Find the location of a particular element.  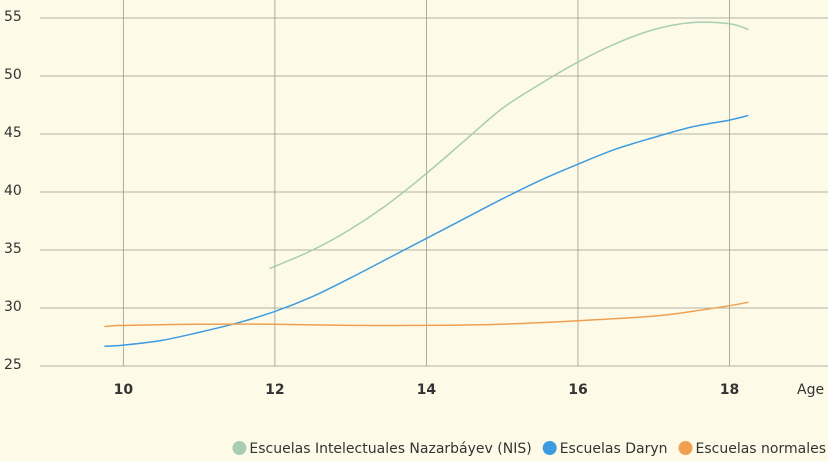

y-tick-label: 30 is located at coordinates (13, 307).